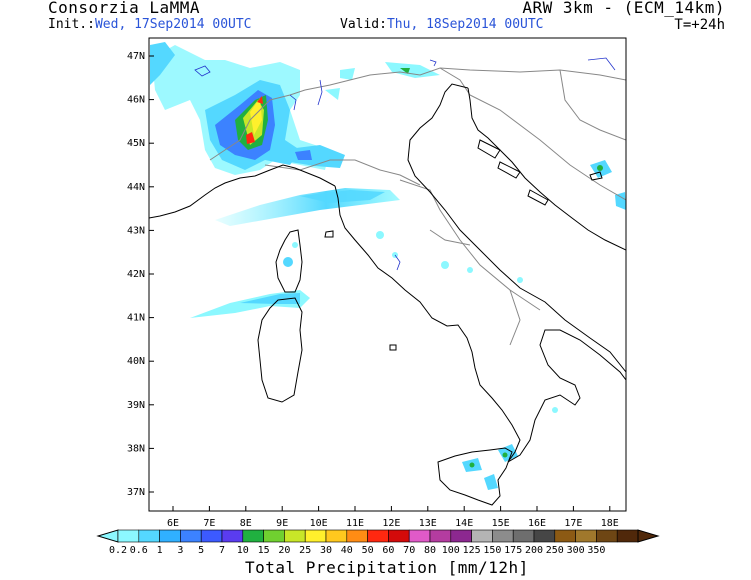 The height and width of the screenshot is (580, 751). I want to click on longitude-label: 13E, so click(428, 523).